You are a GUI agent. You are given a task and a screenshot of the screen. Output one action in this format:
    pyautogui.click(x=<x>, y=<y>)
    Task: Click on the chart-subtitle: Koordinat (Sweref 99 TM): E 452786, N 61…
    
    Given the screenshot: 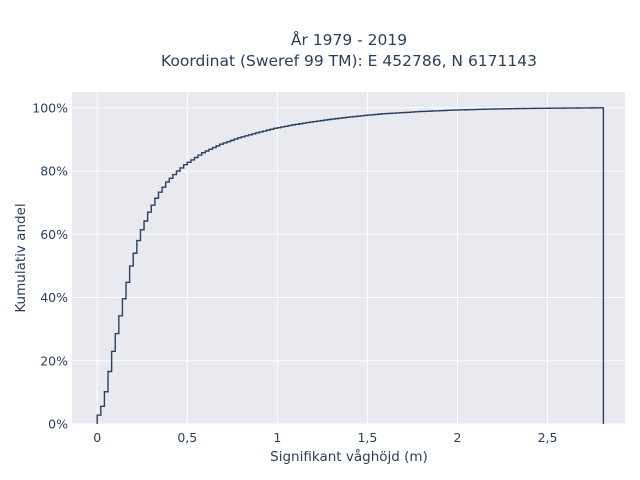 What is the action you would take?
    pyautogui.click(x=349, y=61)
    